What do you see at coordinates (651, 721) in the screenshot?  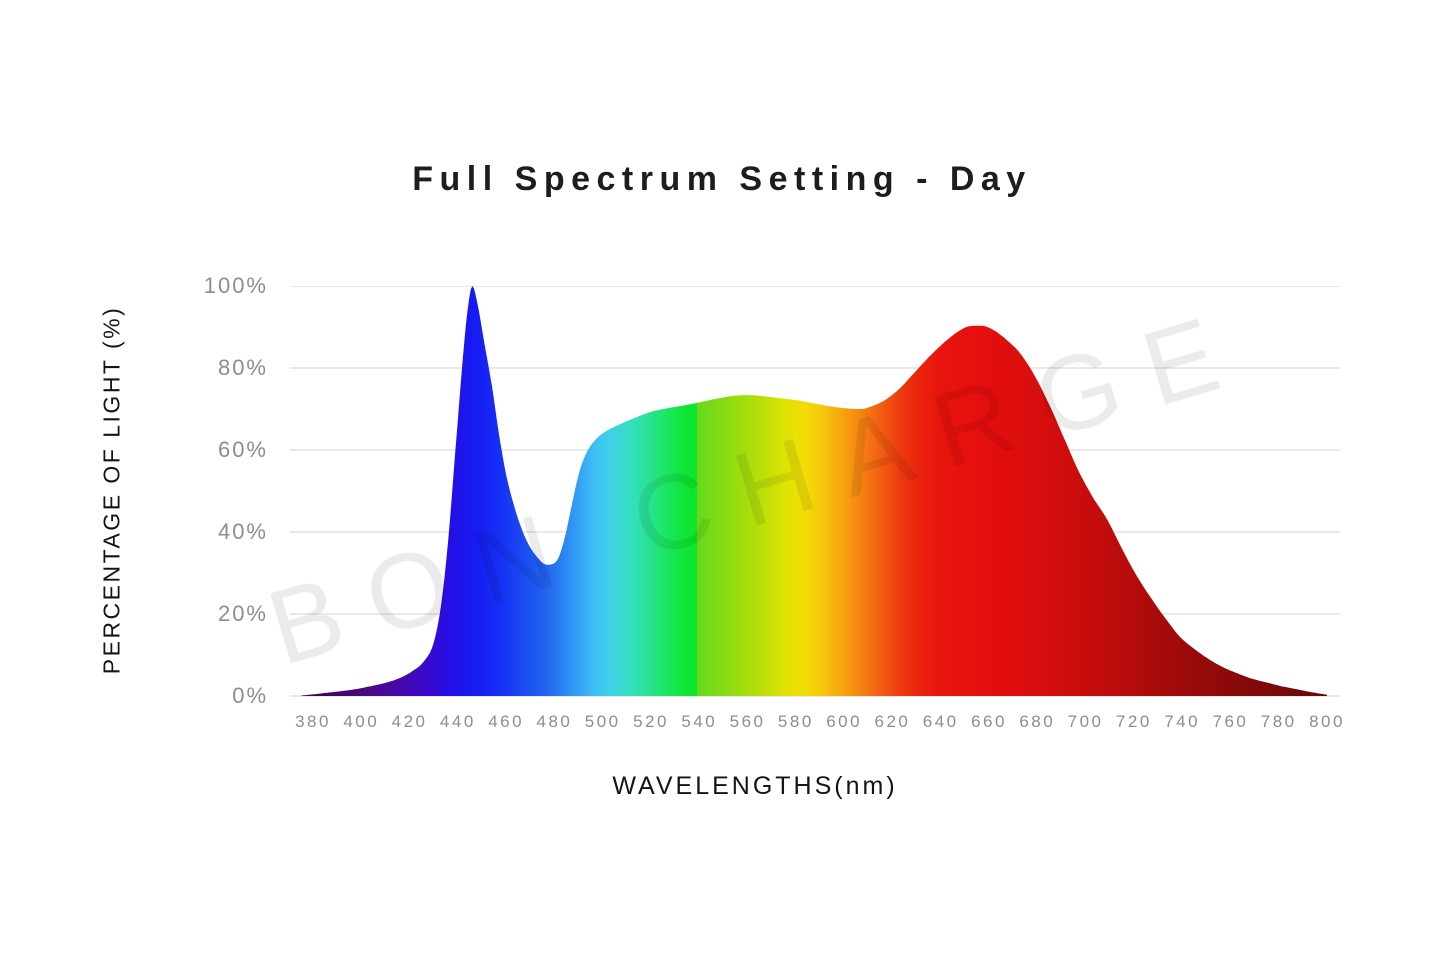 I see `x-tick-label: 520` at bounding box center [651, 721].